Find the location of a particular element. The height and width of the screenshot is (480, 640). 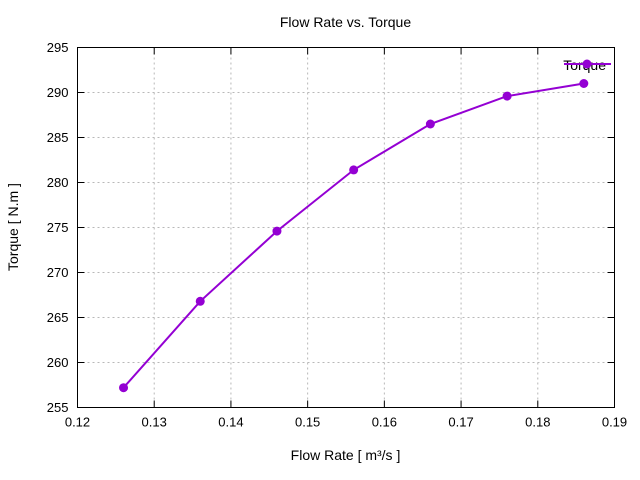

x-tick-label: 0.12 is located at coordinates (77, 422).